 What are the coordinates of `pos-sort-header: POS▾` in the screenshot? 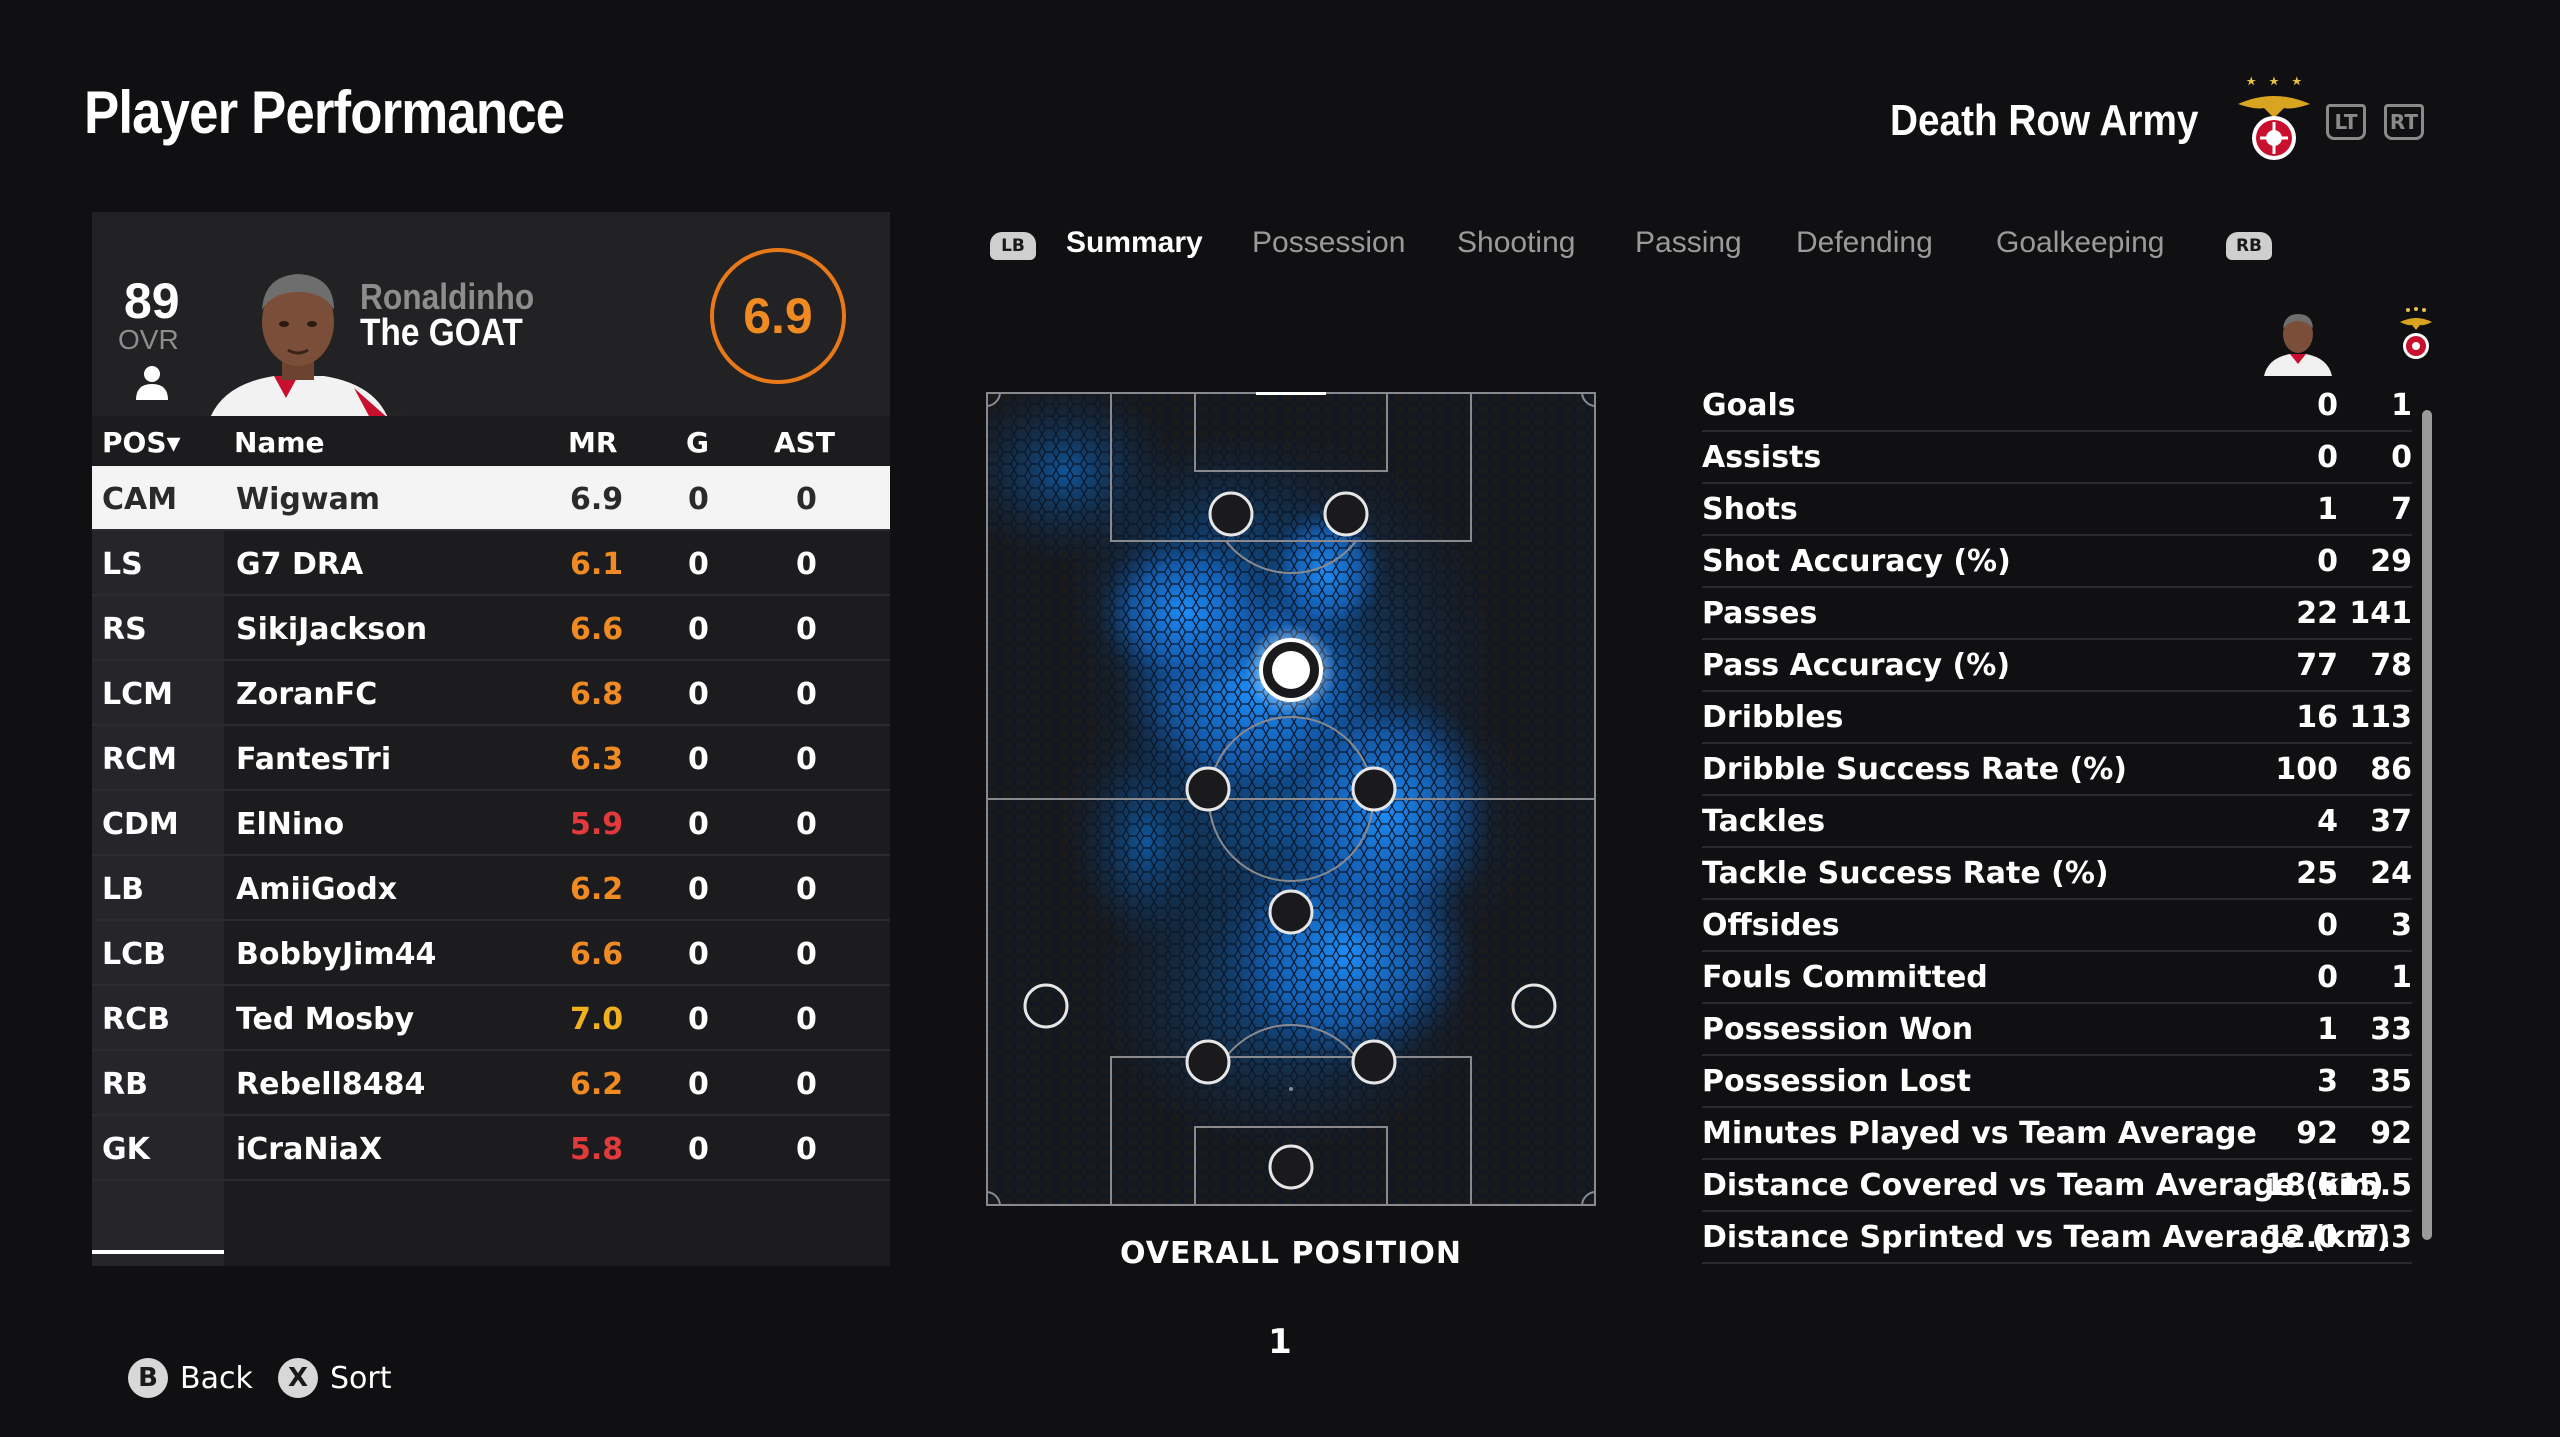 It's located at (141, 442).